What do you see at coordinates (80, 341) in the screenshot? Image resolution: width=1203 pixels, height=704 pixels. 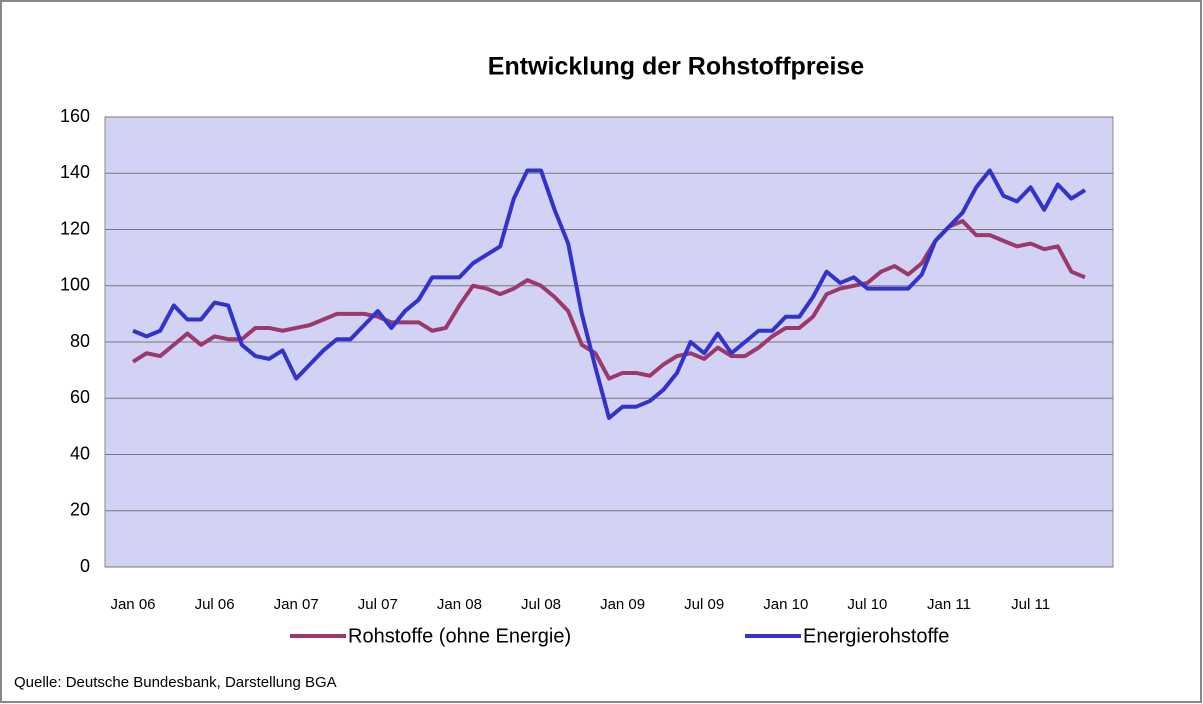 I see `y-tick-label: 80` at bounding box center [80, 341].